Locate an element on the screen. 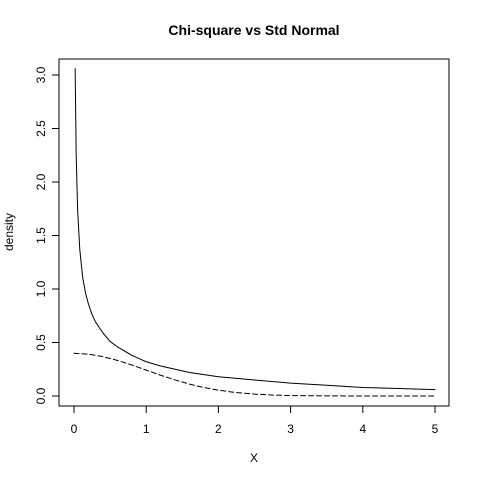  chart-title: Chi-square vs Std Normal is located at coordinates (253, 30).